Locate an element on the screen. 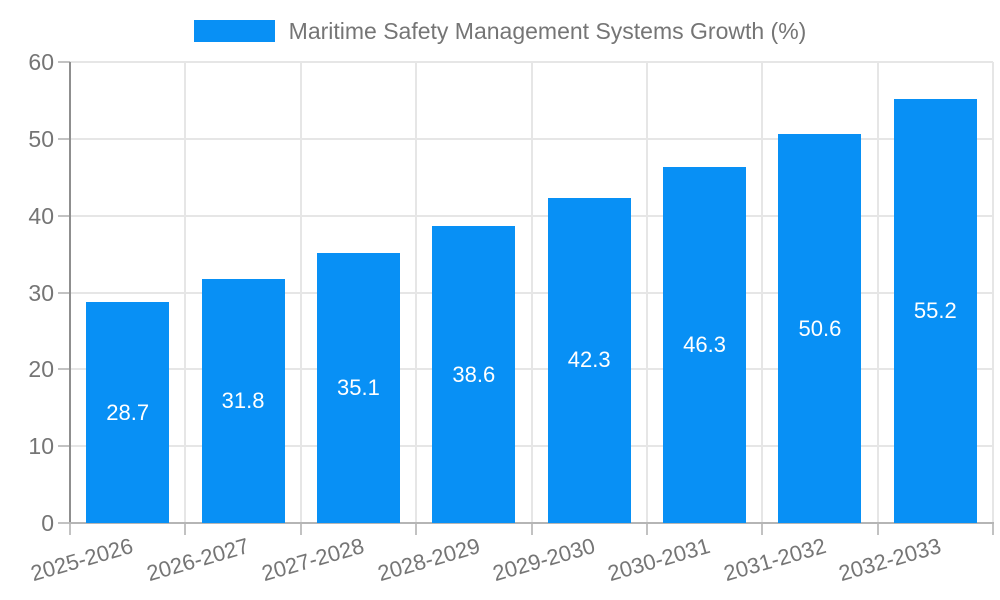  bar-2027-2028: 35.1 is located at coordinates (358, 388).